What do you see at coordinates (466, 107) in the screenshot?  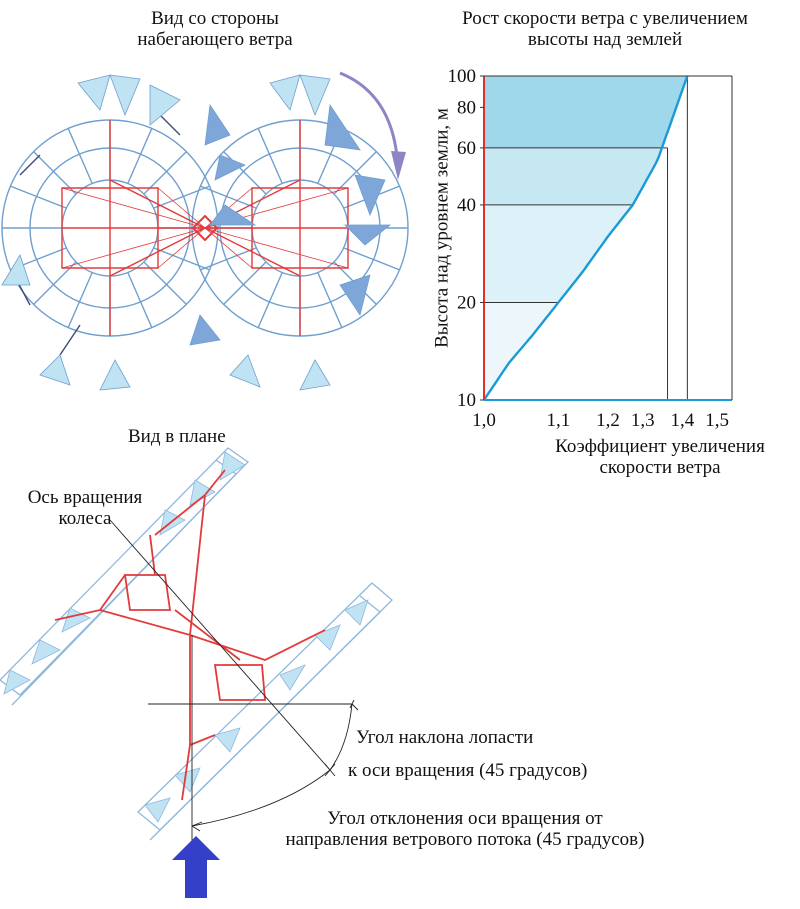 I see `chart-y-tick-4: 80` at bounding box center [466, 107].